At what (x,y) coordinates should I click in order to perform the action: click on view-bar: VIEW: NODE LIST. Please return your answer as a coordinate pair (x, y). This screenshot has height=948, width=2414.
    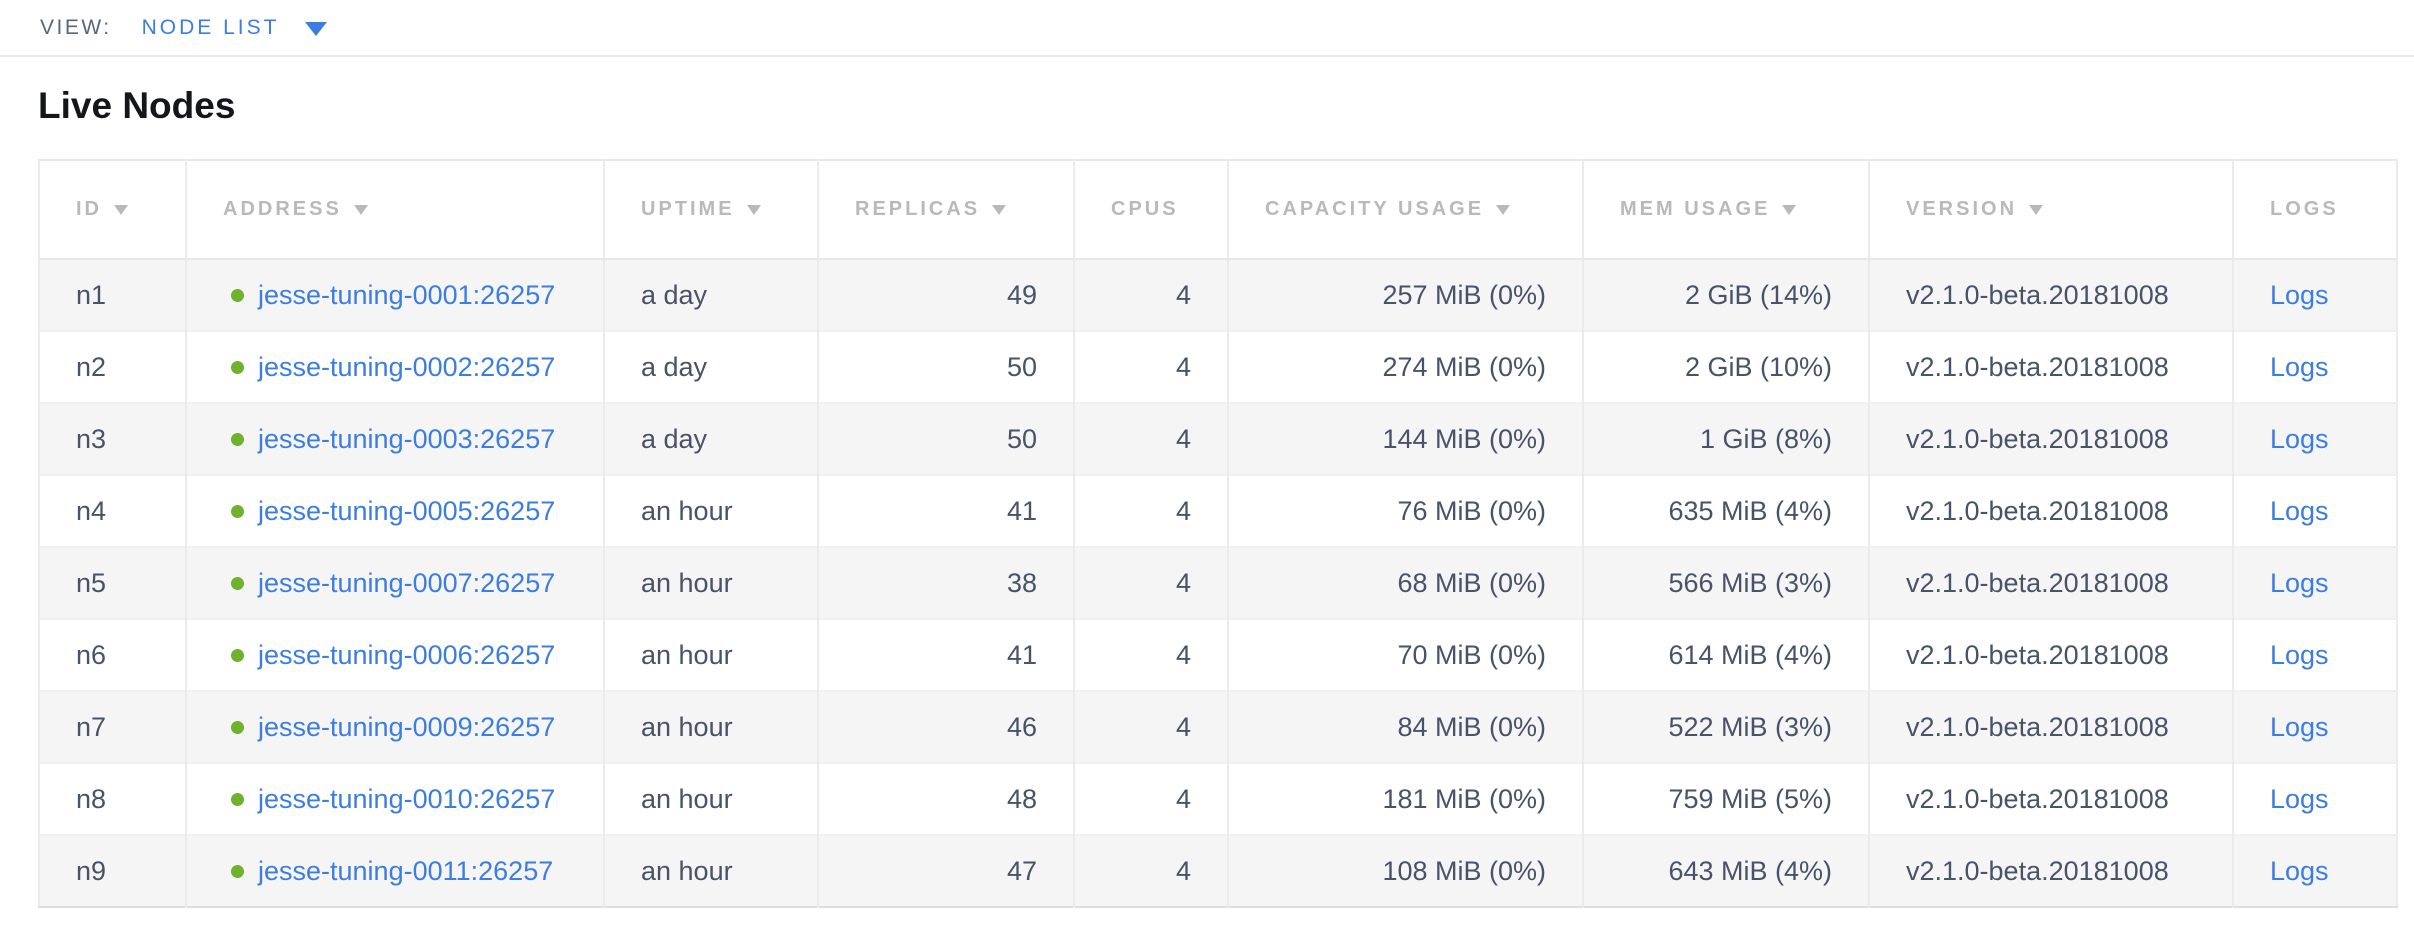
    Looking at the image, I should click on (1207, 28).